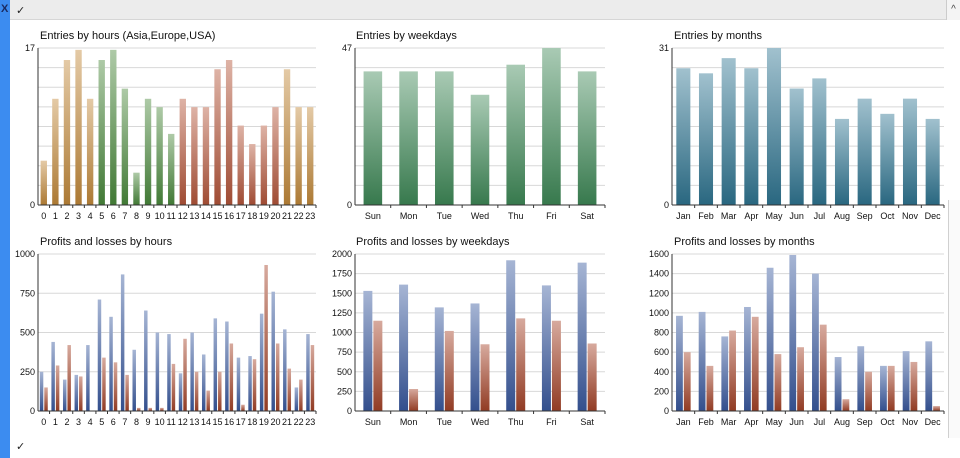 Image resolution: width=960 pixels, height=458 pixels. I want to click on pl-months-ytick-label: 1600, so click(659, 254).